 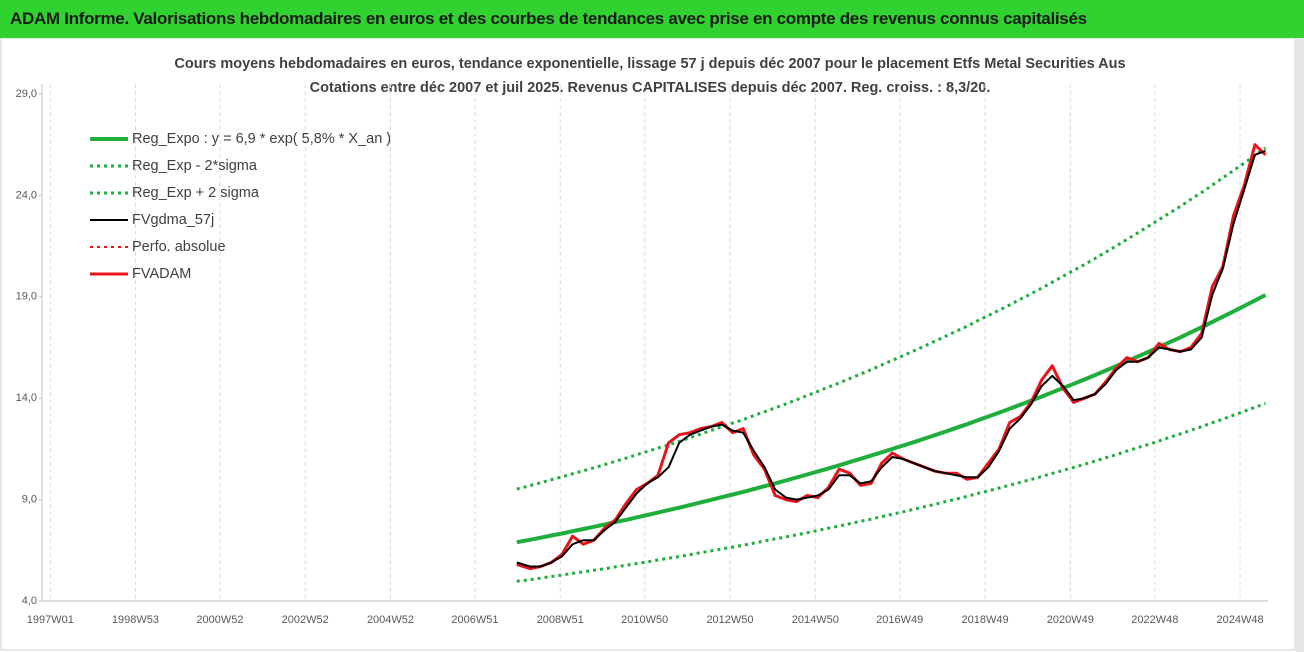 I want to click on legend-label: Reg_Expo : y = 6,9 * exp( 5,8% * X_an ), so click(x=261, y=139).